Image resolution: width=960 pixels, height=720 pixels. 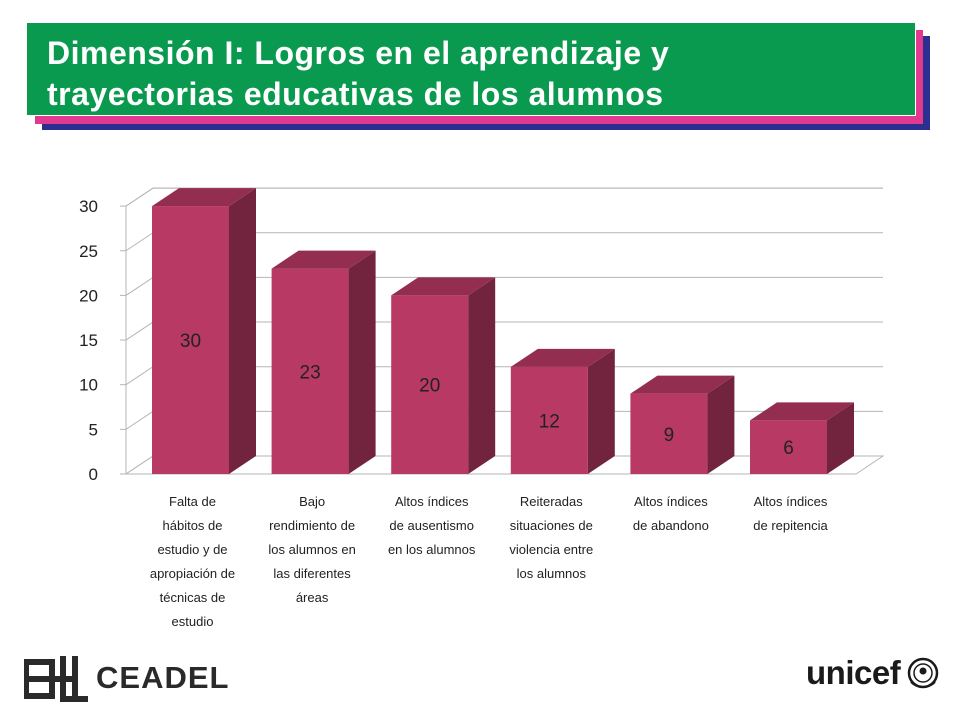 I want to click on bar-data-label: 23, so click(x=310, y=372).